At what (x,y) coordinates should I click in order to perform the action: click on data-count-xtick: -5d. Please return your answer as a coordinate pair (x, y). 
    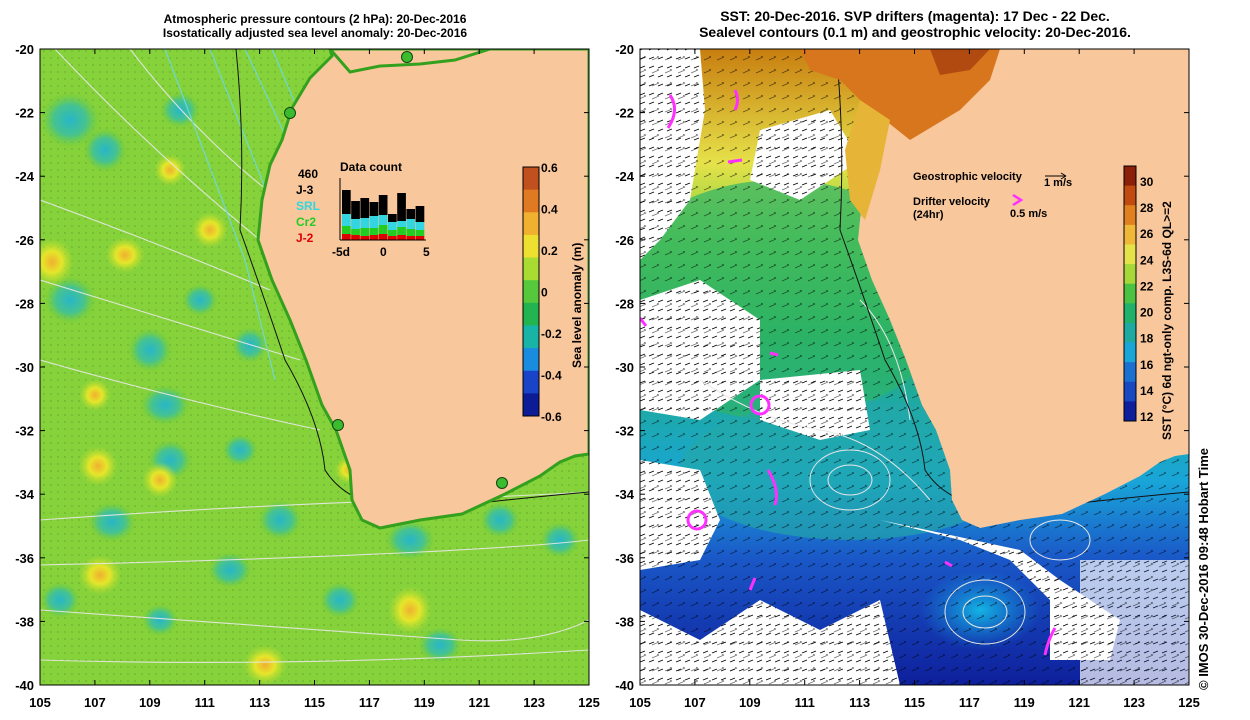
    Looking at the image, I should click on (341, 252).